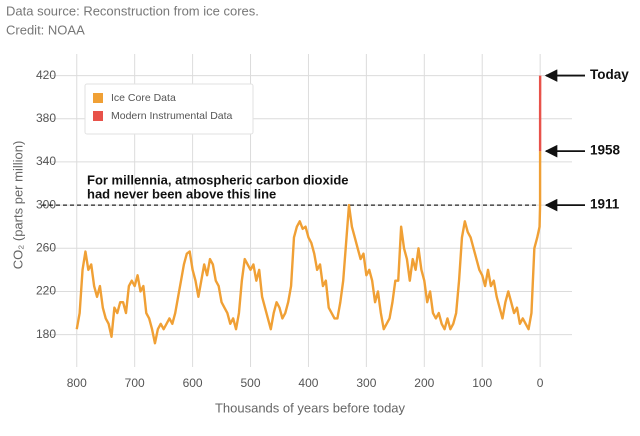  Describe the element at coordinates (46, 204) in the screenshot. I see `y-tick-label: 300` at that location.